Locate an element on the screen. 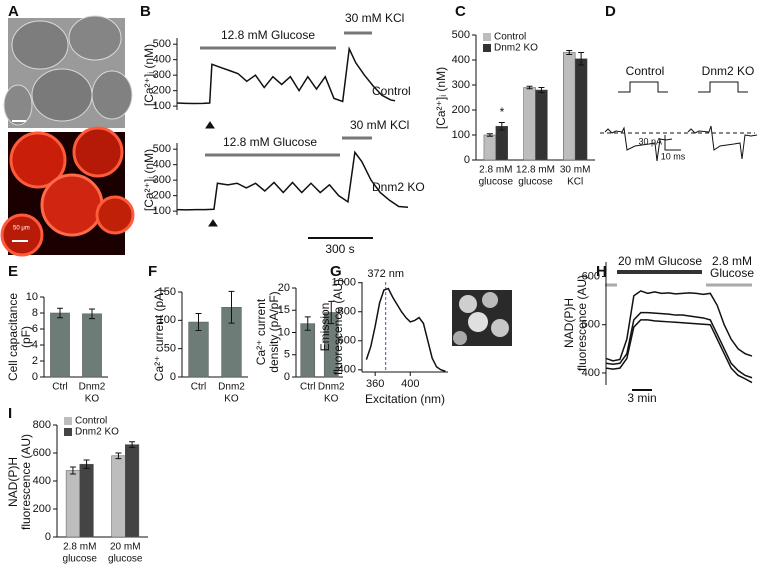  y-tick-label: 50 is located at coordinates (170, 349).